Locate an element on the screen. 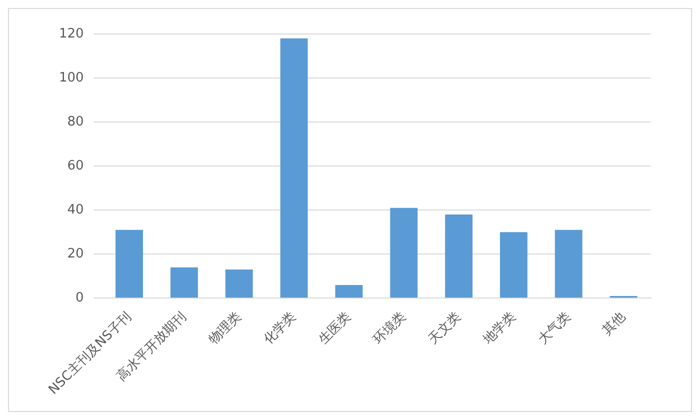  x-tick-label: 物理类 is located at coordinates (225, 328).